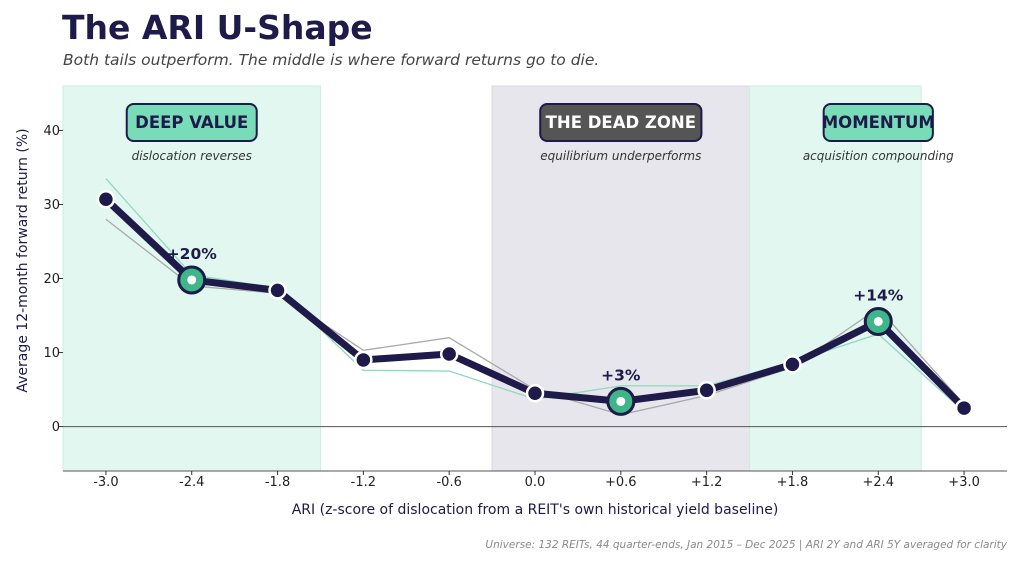  Describe the element at coordinates (621, 482) in the screenshot. I see `x-tick-label: +0.6` at that location.